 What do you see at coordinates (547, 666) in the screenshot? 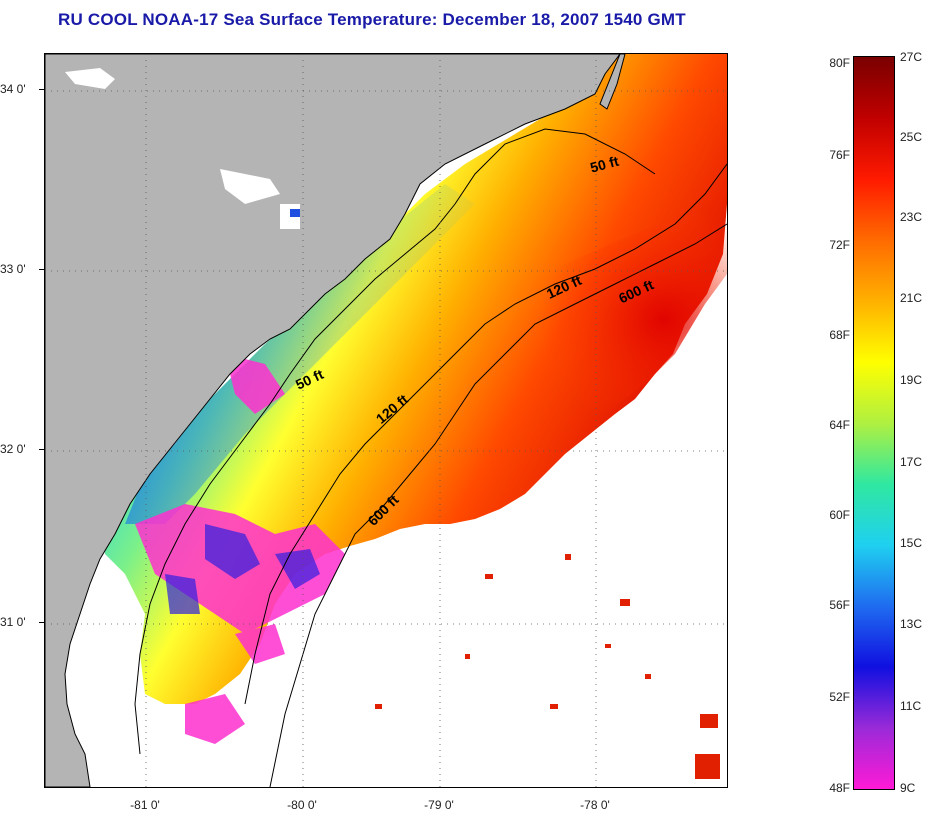
I see `warm-specks` at bounding box center [547, 666].